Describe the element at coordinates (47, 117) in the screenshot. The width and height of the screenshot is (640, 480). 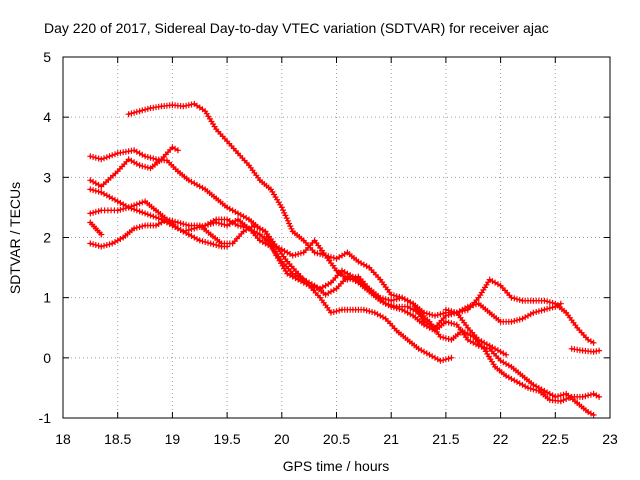
I see `y-tick-label: 4` at that location.